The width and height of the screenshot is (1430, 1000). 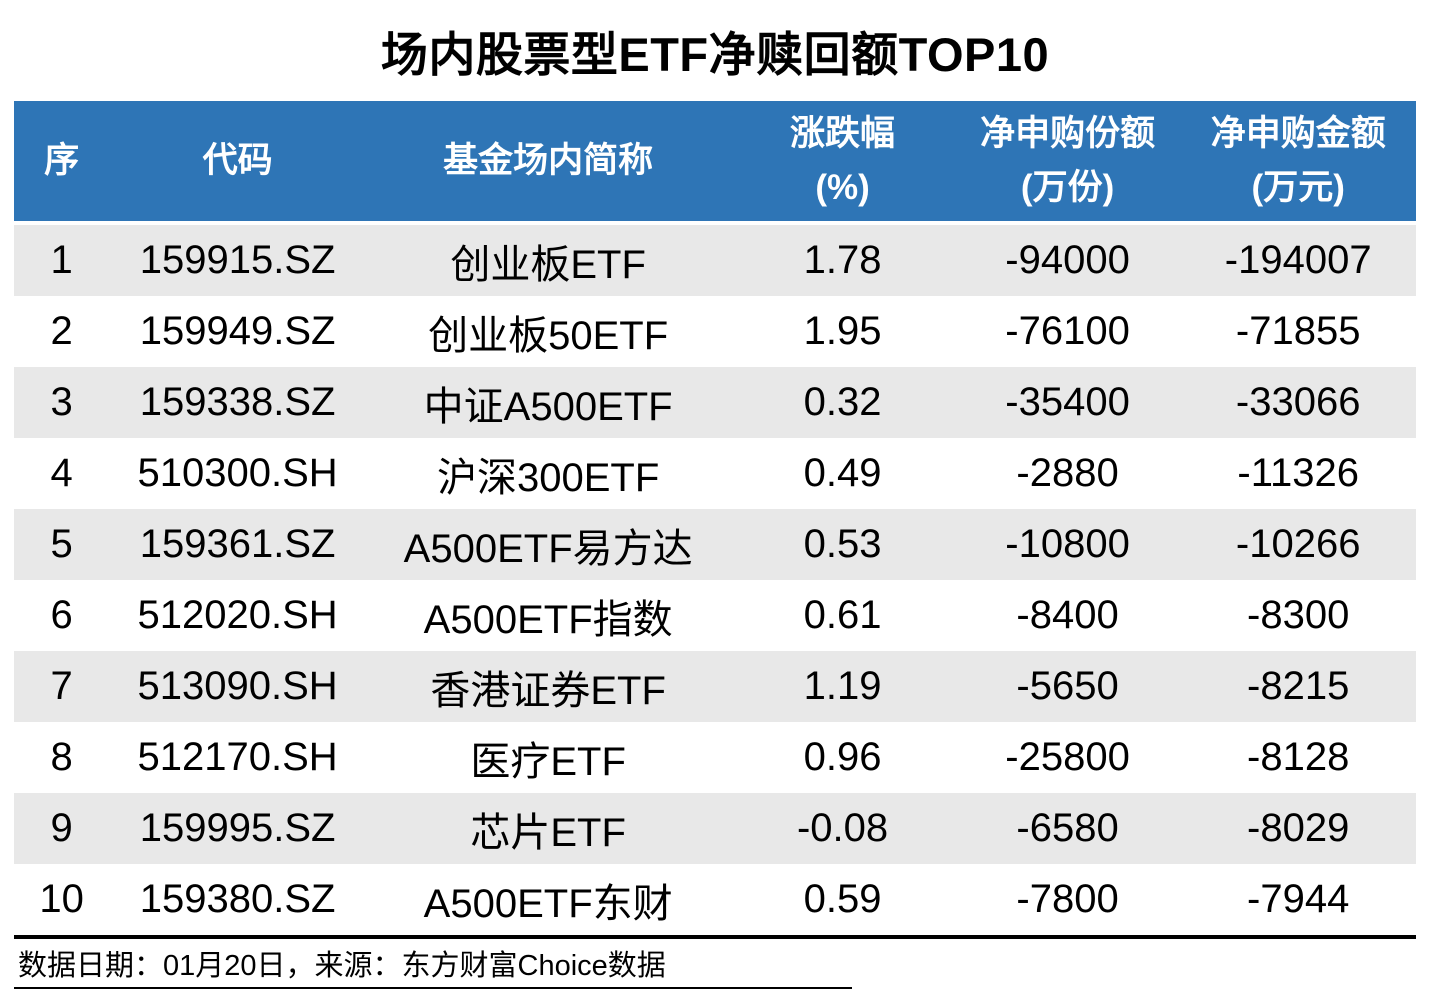 What do you see at coordinates (1298, 828) in the screenshot?
I see `cell-net-amount: -8029` at bounding box center [1298, 828].